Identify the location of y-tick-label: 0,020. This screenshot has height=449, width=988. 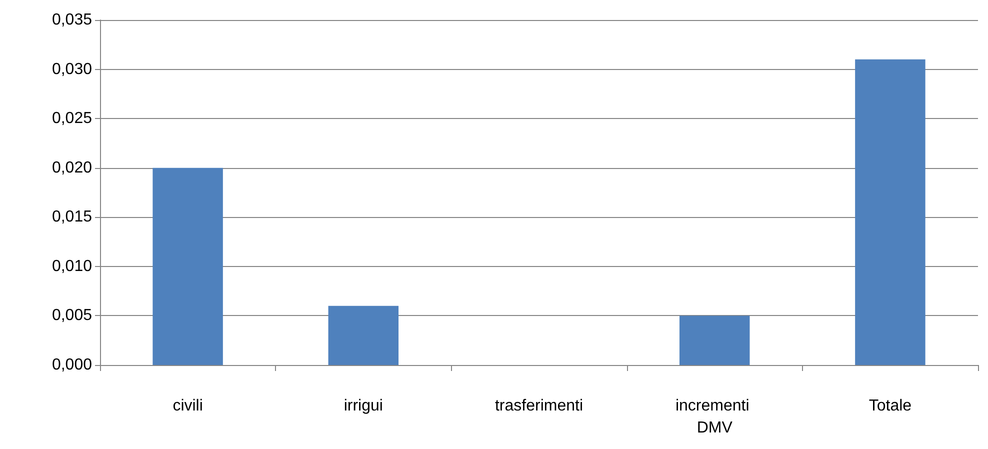
(72, 167).